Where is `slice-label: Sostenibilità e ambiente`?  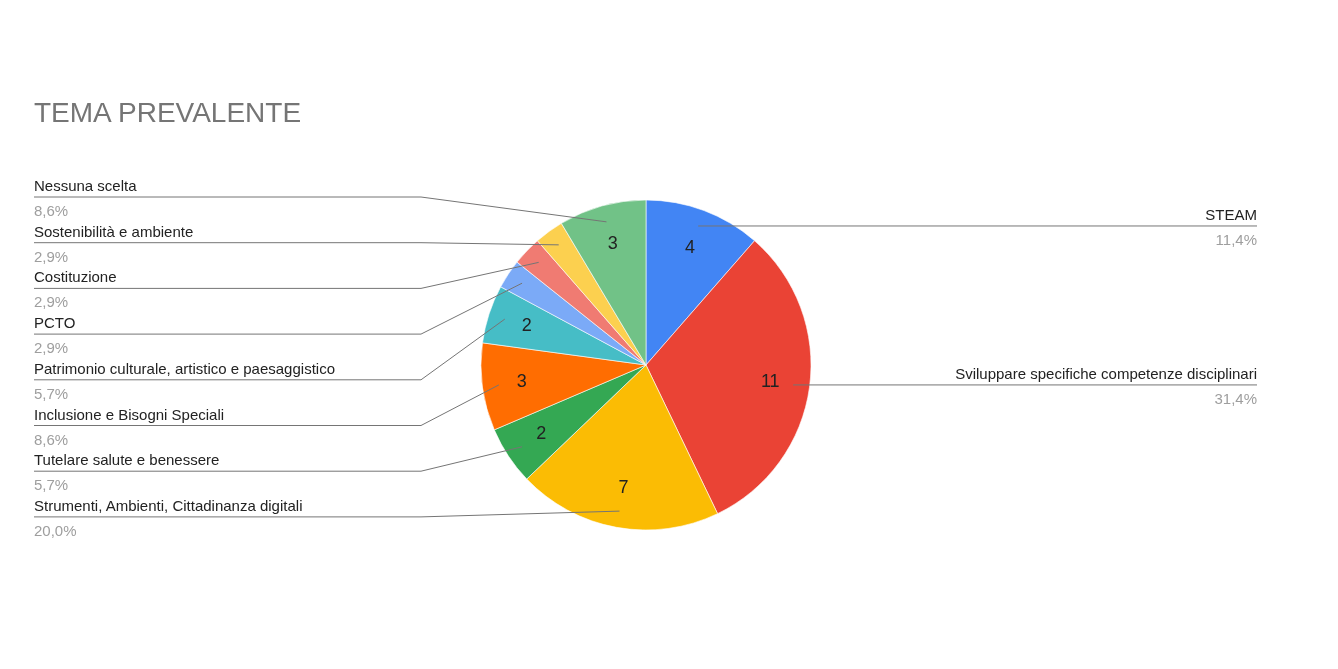 slice-label: Sostenibilità e ambiente is located at coordinates (114, 231).